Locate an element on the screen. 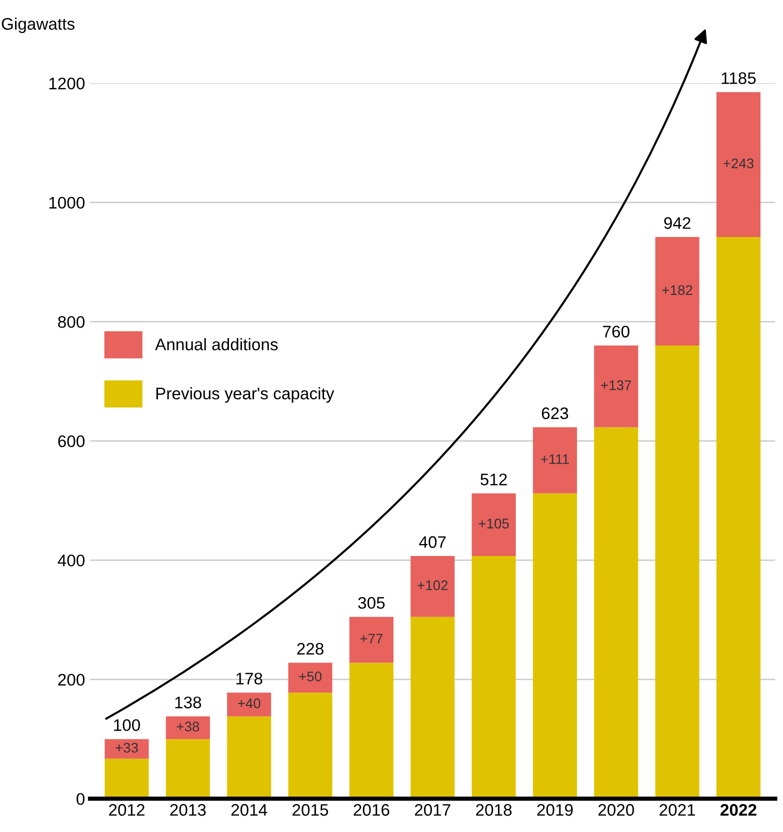  data-label: +137 is located at coordinates (616, 385).